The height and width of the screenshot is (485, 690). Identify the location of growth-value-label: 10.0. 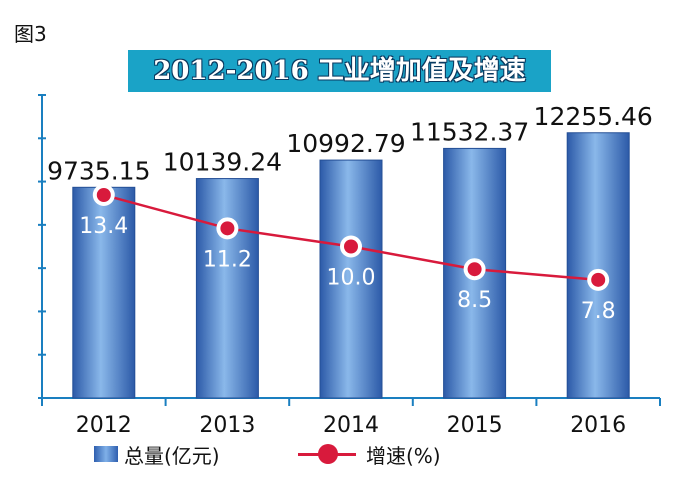
(351, 278).